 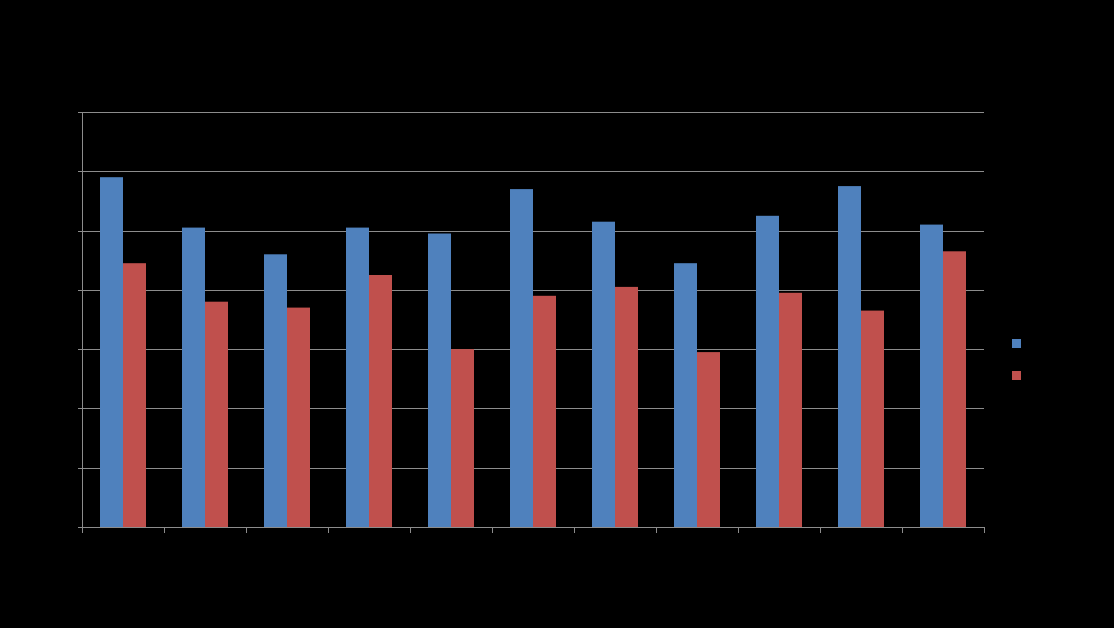 What do you see at coordinates (1016, 375) in the screenshot?
I see `legend-marker-series2` at bounding box center [1016, 375].